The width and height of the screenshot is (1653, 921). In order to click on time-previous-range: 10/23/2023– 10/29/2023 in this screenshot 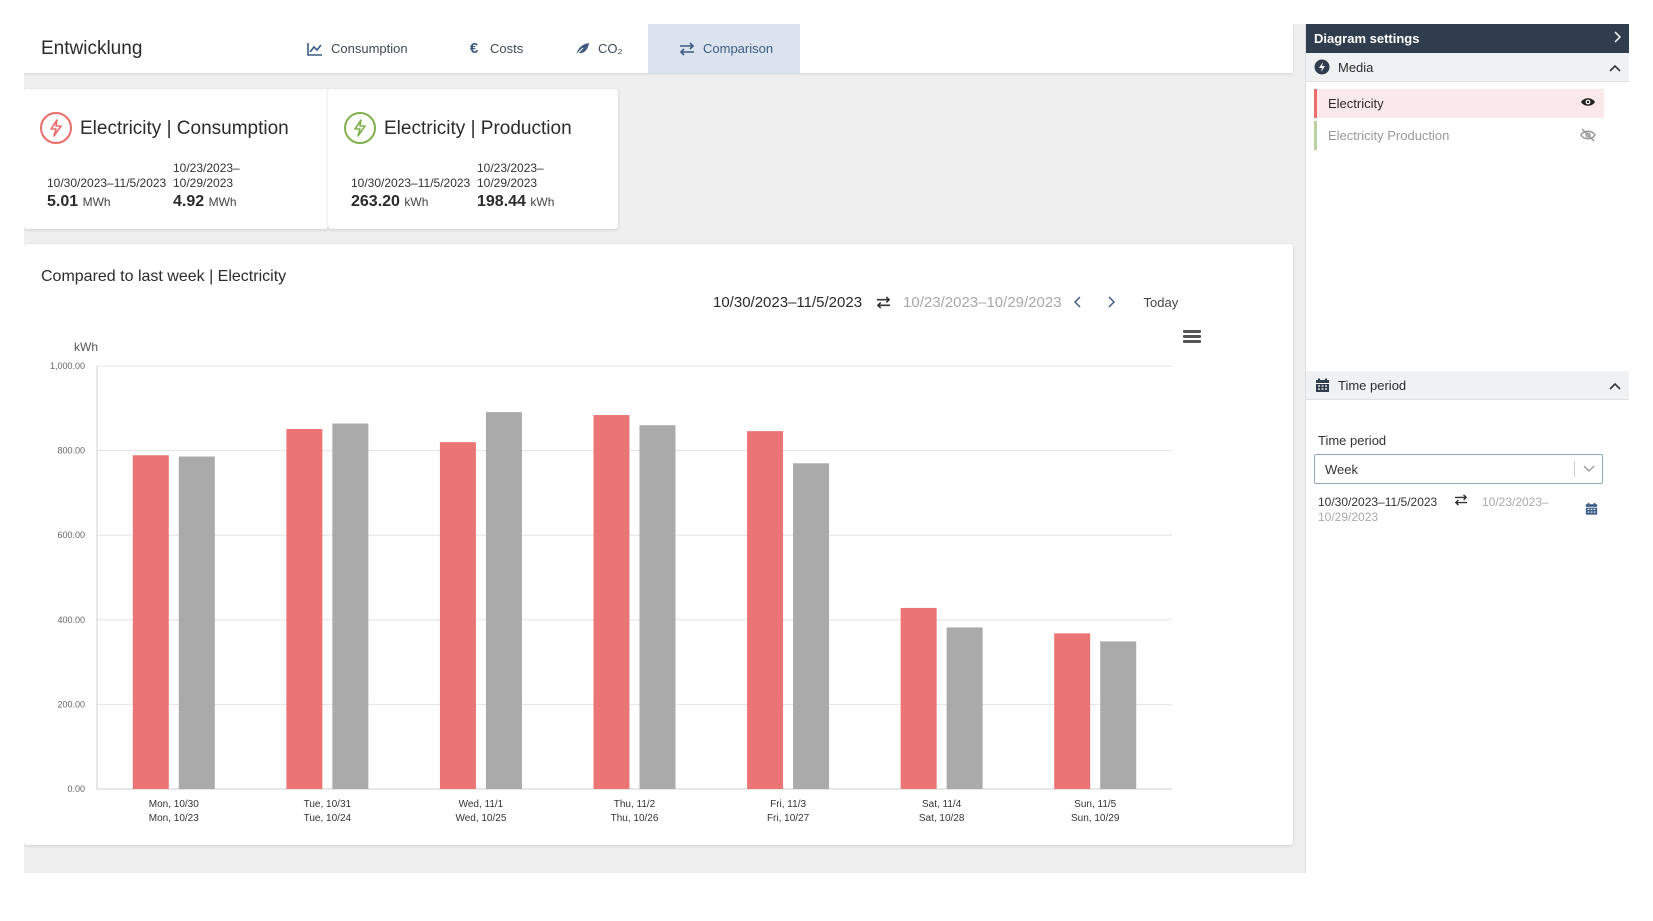, I will do `click(1443, 510)`.